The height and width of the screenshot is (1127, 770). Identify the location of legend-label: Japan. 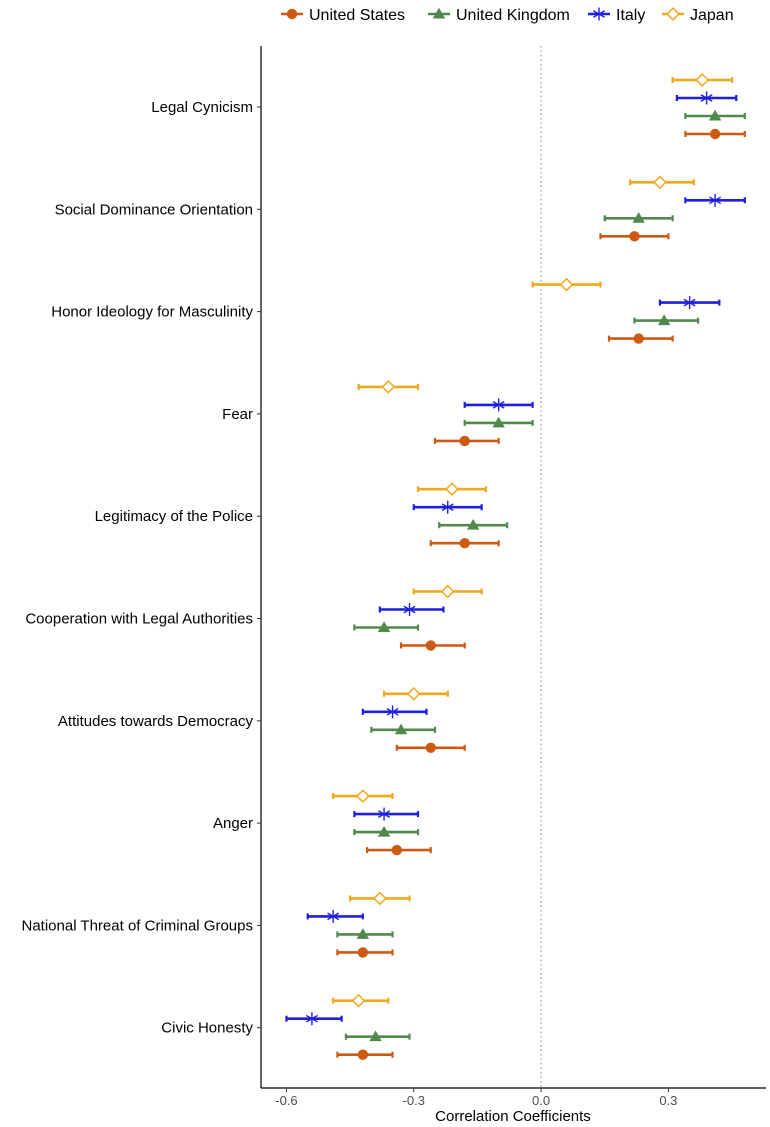
(712, 15).